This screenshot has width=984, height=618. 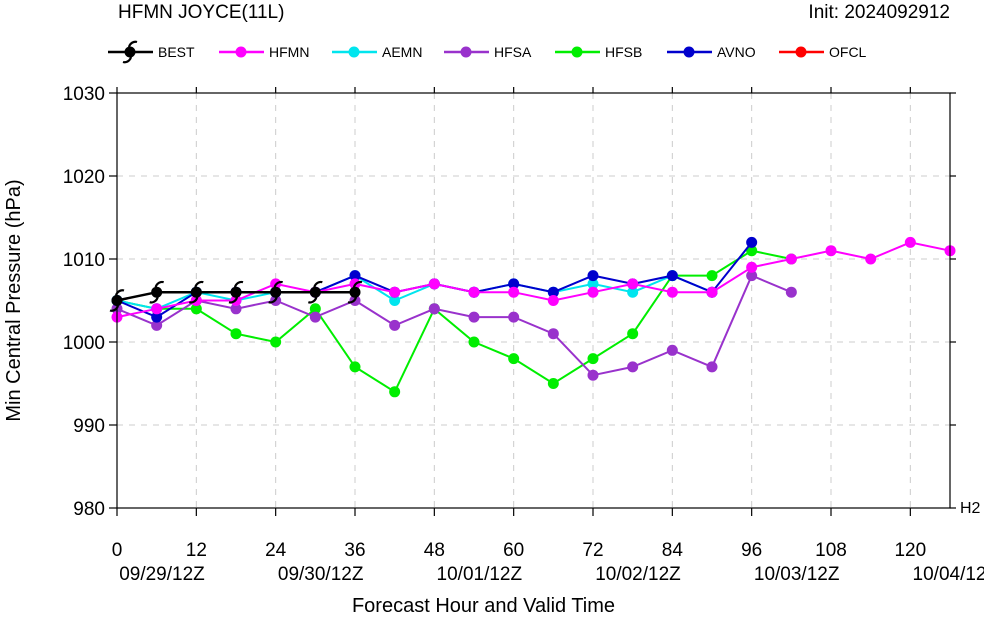 I want to click on legend-label: HFMN, so click(x=289, y=52).